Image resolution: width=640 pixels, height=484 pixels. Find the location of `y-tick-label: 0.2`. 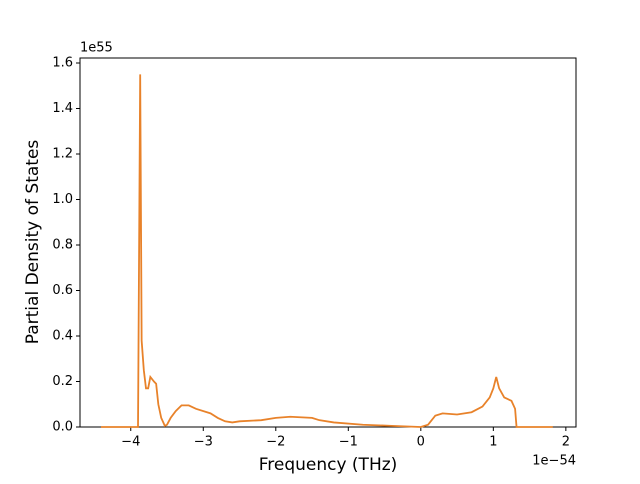

y-tick-label: 0.2 is located at coordinates (62, 381).